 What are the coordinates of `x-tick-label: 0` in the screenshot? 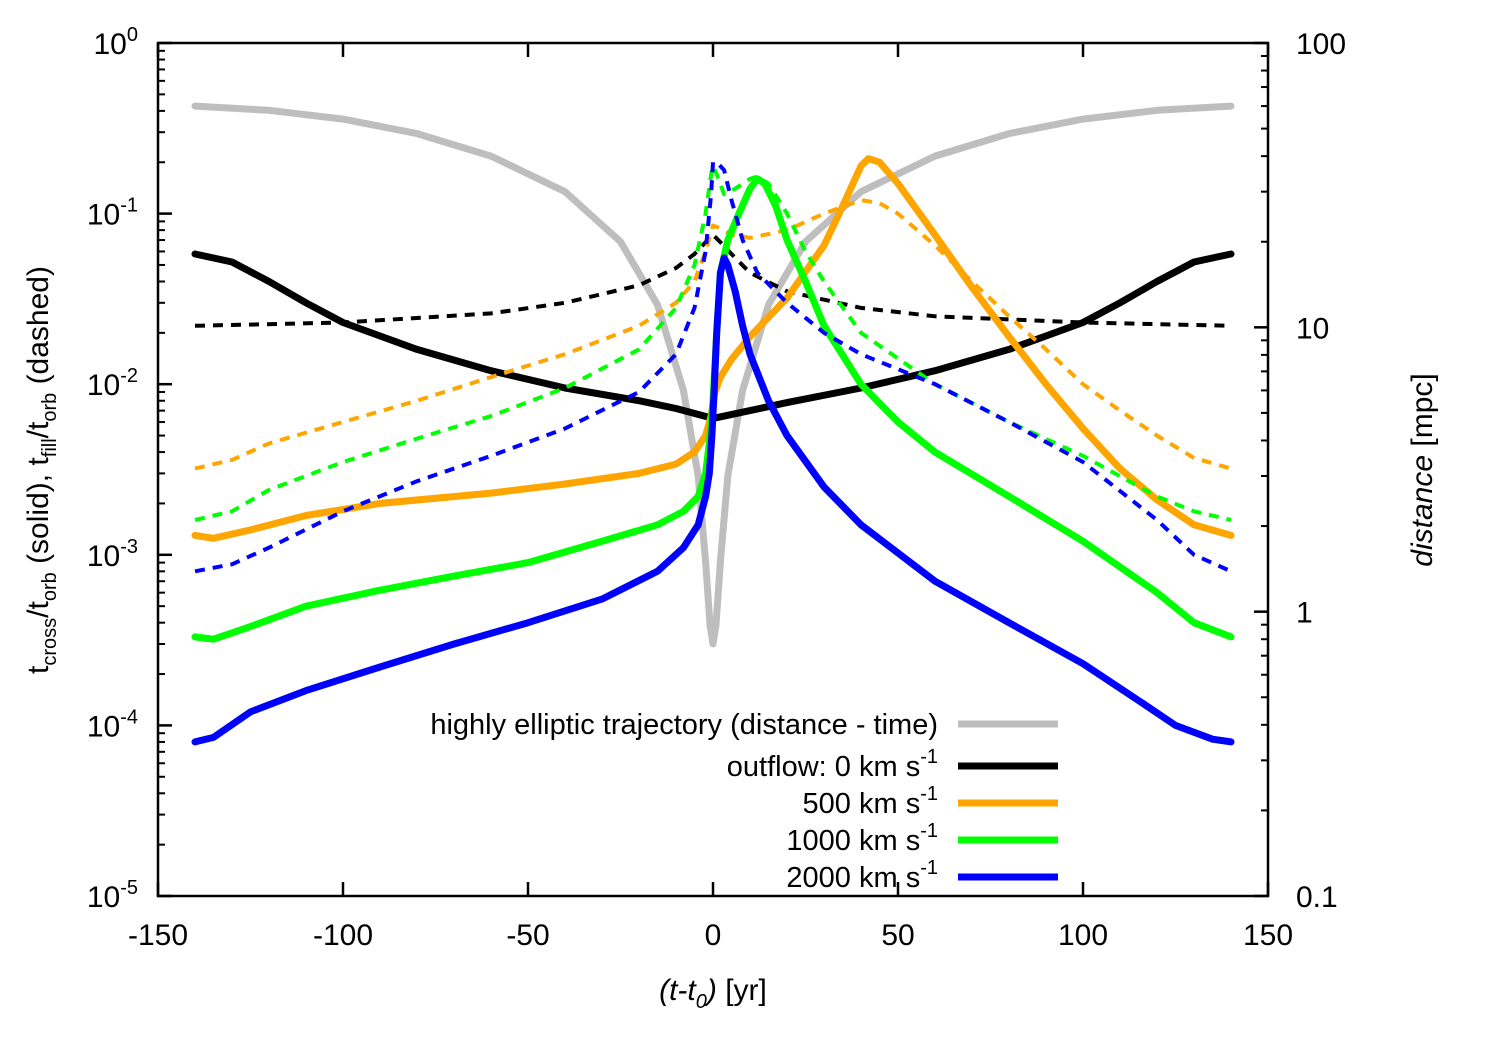 It's located at (713, 935).